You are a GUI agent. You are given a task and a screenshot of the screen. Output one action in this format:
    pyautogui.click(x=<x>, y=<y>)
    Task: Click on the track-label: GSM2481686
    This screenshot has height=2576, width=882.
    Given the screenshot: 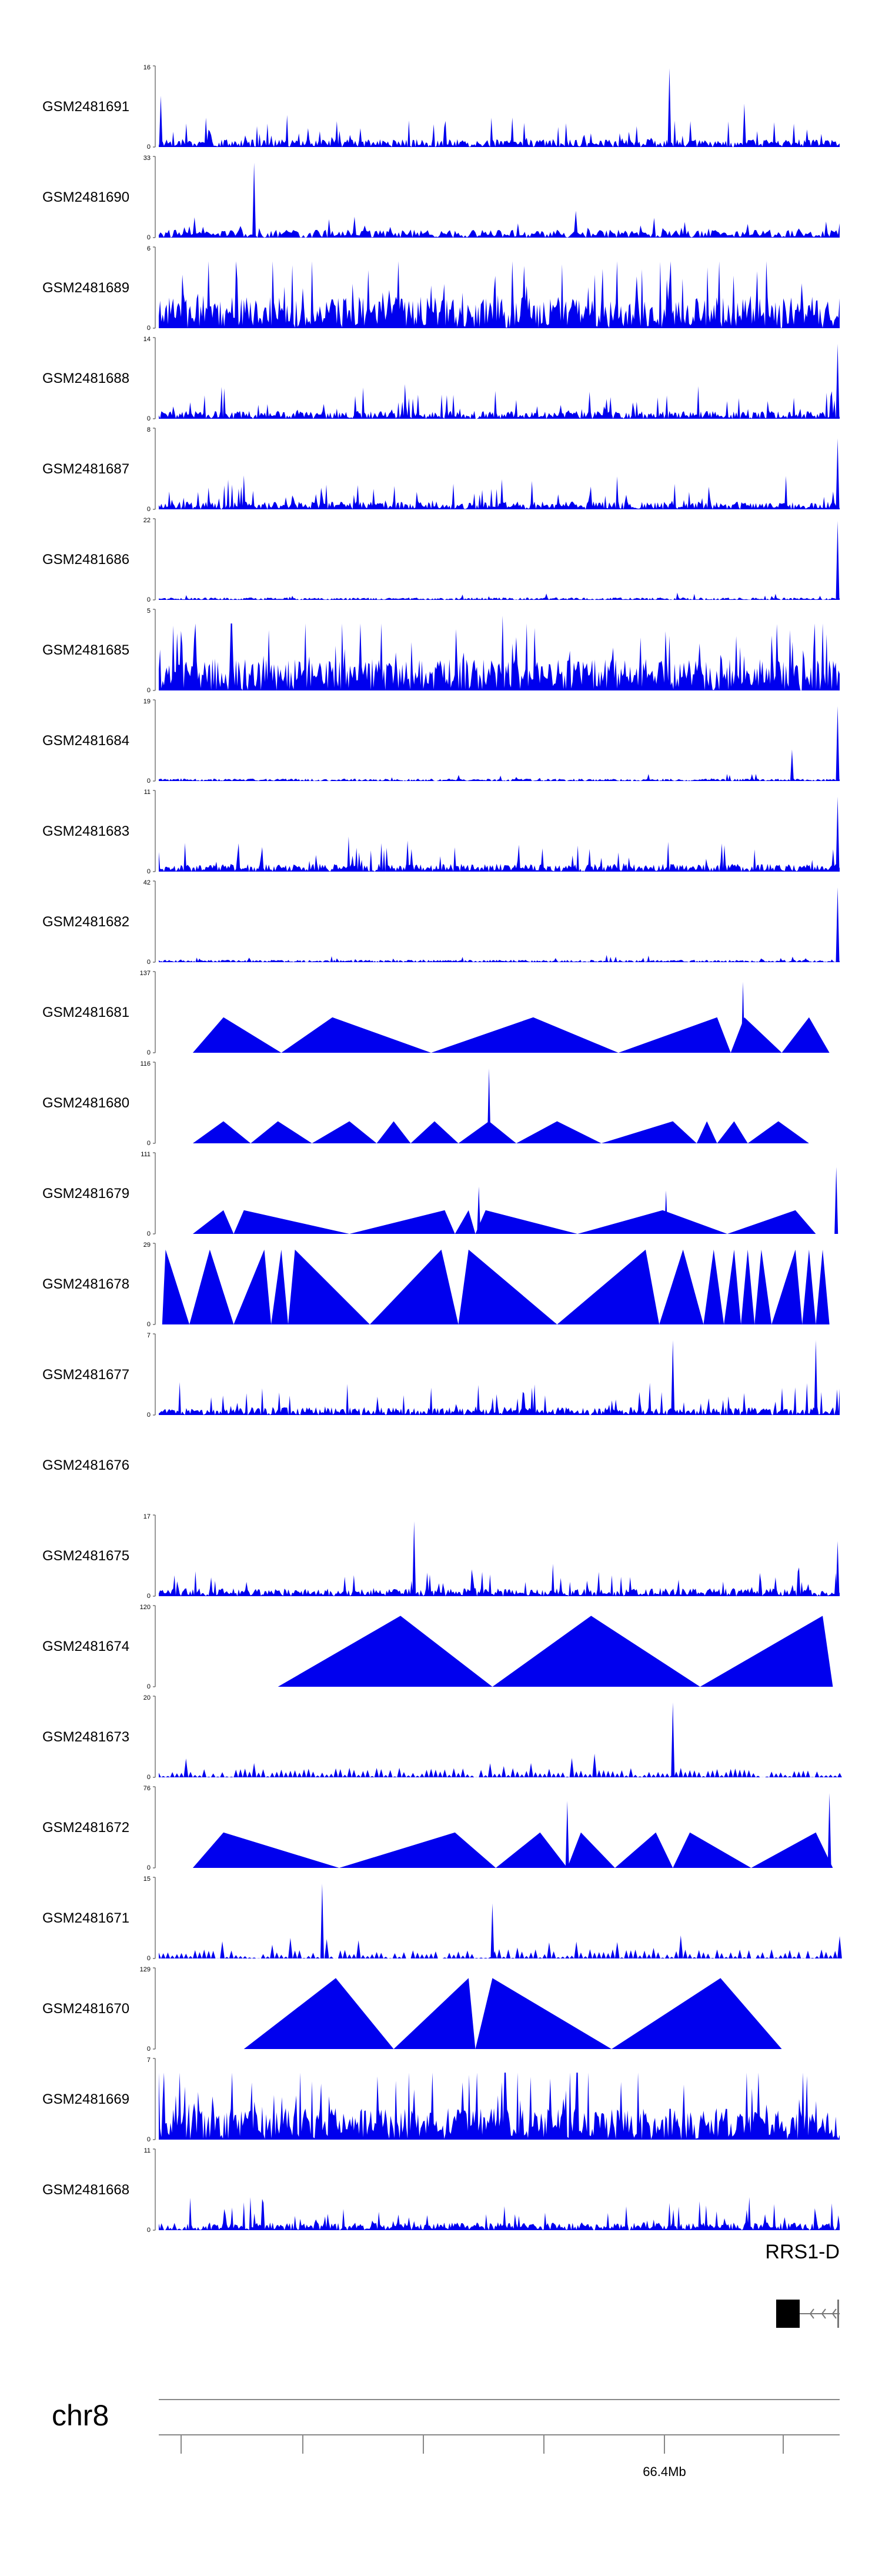 What is the action you would take?
    pyautogui.click(x=85, y=560)
    